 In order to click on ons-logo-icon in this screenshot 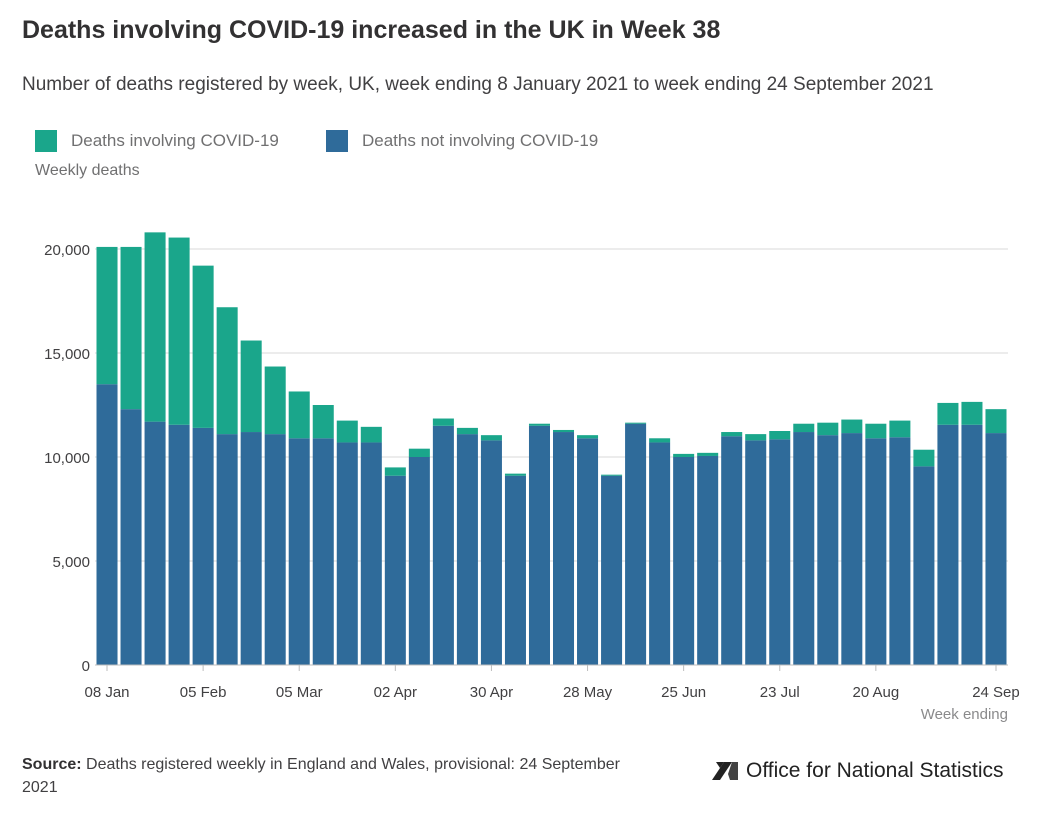, I will do `click(725, 771)`.